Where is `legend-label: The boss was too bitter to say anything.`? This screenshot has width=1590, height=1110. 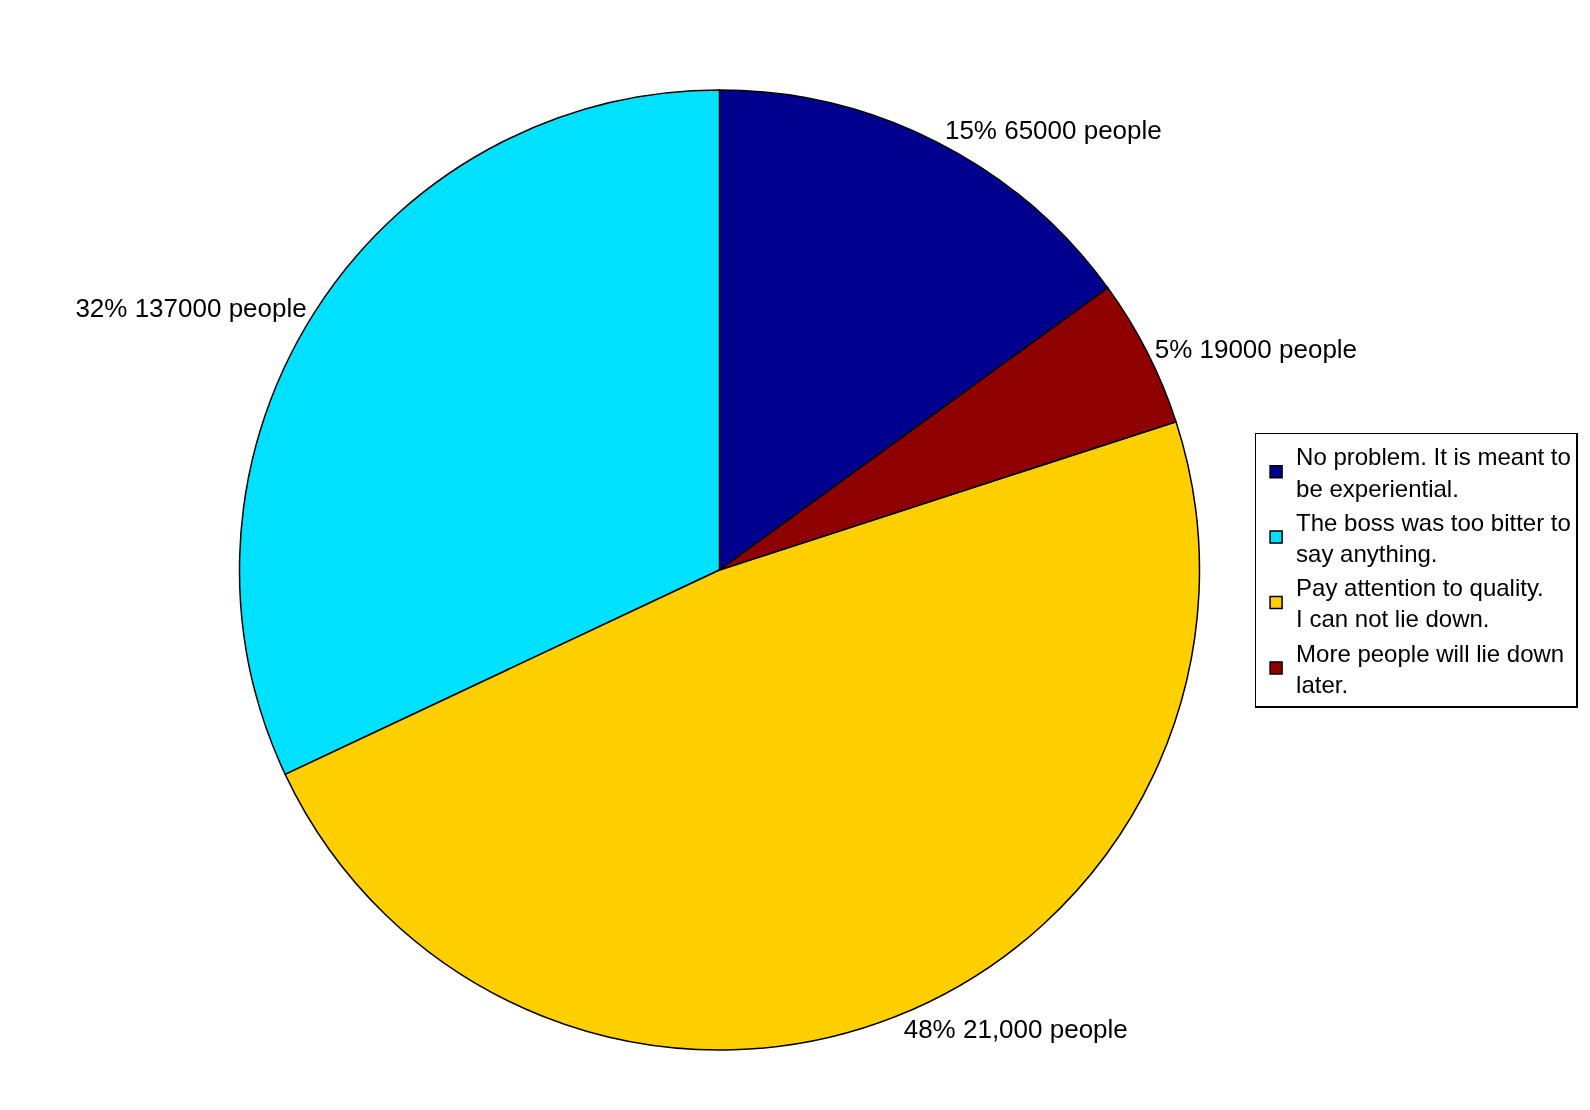 legend-label: The boss was too bitter to say anything. is located at coordinates (1433, 538).